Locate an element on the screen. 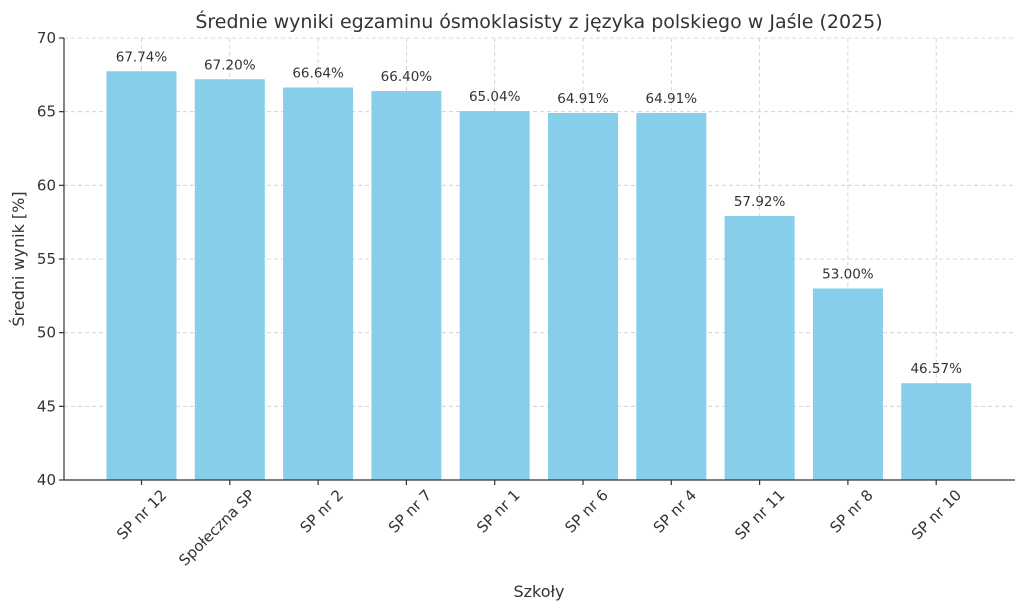 The image size is (1024, 611). x-tick-label: SP nr 6 is located at coordinates (586, 511).